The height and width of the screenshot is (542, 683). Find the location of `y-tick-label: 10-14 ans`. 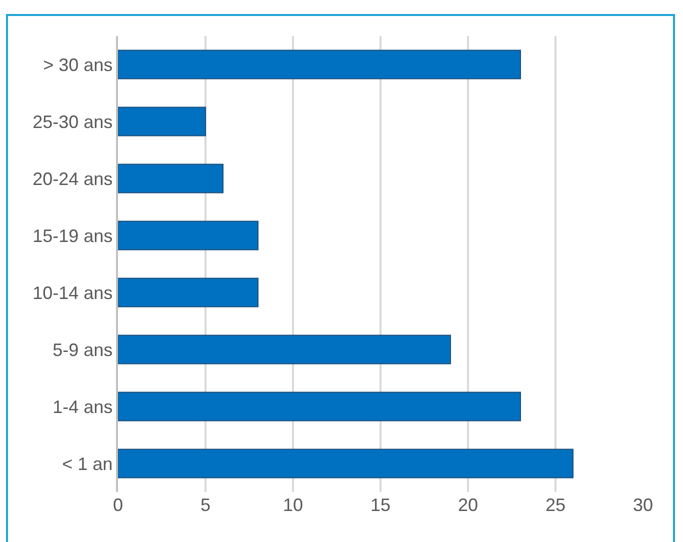

y-tick-label: 10-14 ans is located at coordinates (72, 292).